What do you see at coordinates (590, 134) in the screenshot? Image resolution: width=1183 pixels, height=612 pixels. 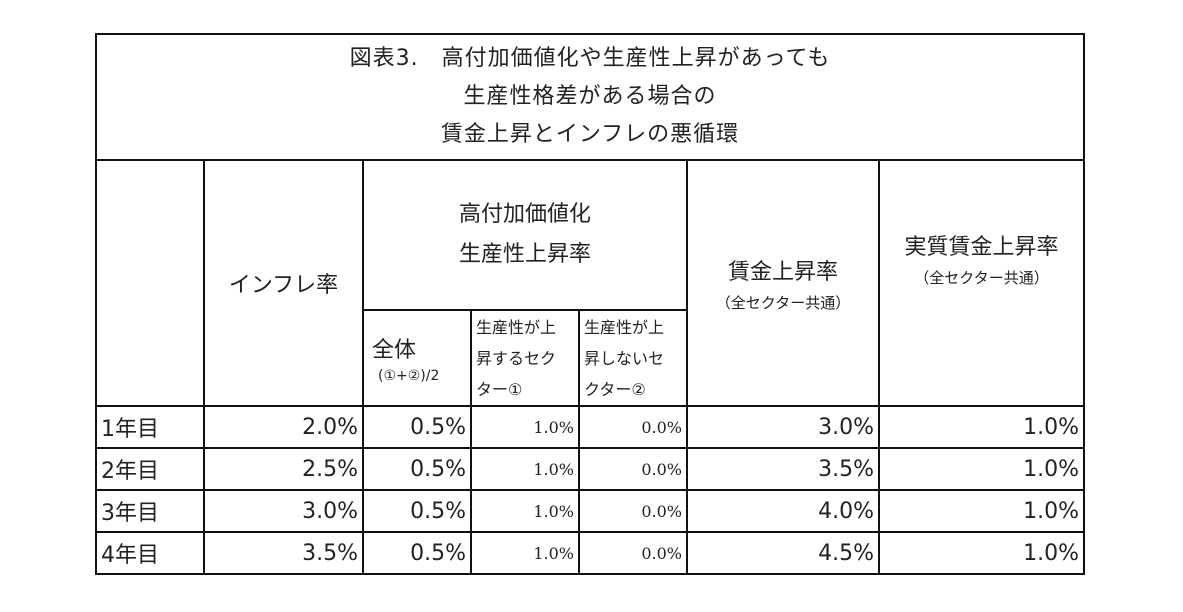 I see `title-line-3: 賃金上昇とインフレの悪循環` at bounding box center [590, 134].